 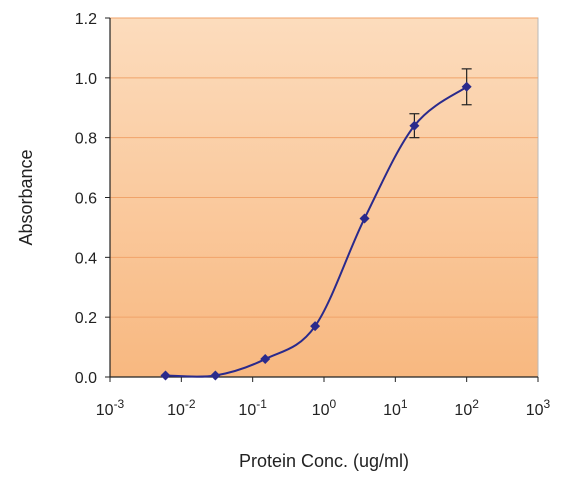 I want to click on x-tick-label: 10⁰, so click(x=324, y=408).